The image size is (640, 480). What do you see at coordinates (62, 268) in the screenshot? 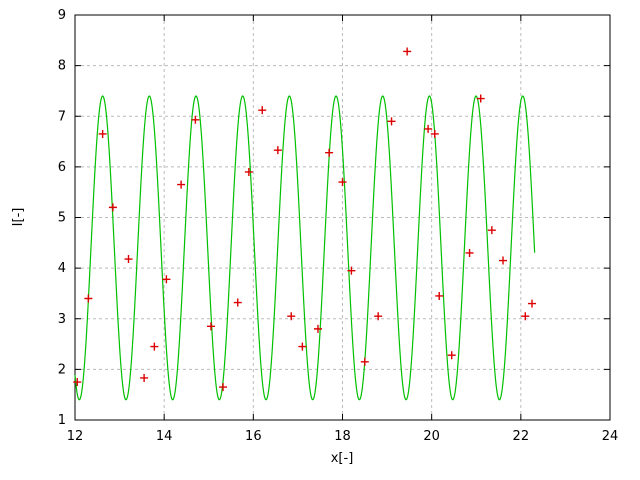
I see `y-tick-label: 4` at bounding box center [62, 268].